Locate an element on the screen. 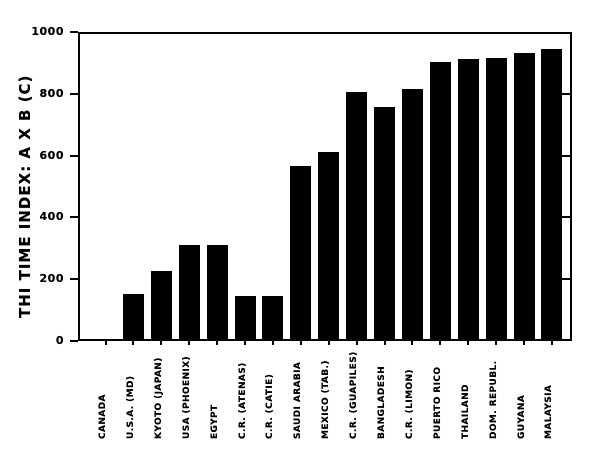 The height and width of the screenshot is (458, 600). y-tick-label: 200 is located at coordinates (51, 279).